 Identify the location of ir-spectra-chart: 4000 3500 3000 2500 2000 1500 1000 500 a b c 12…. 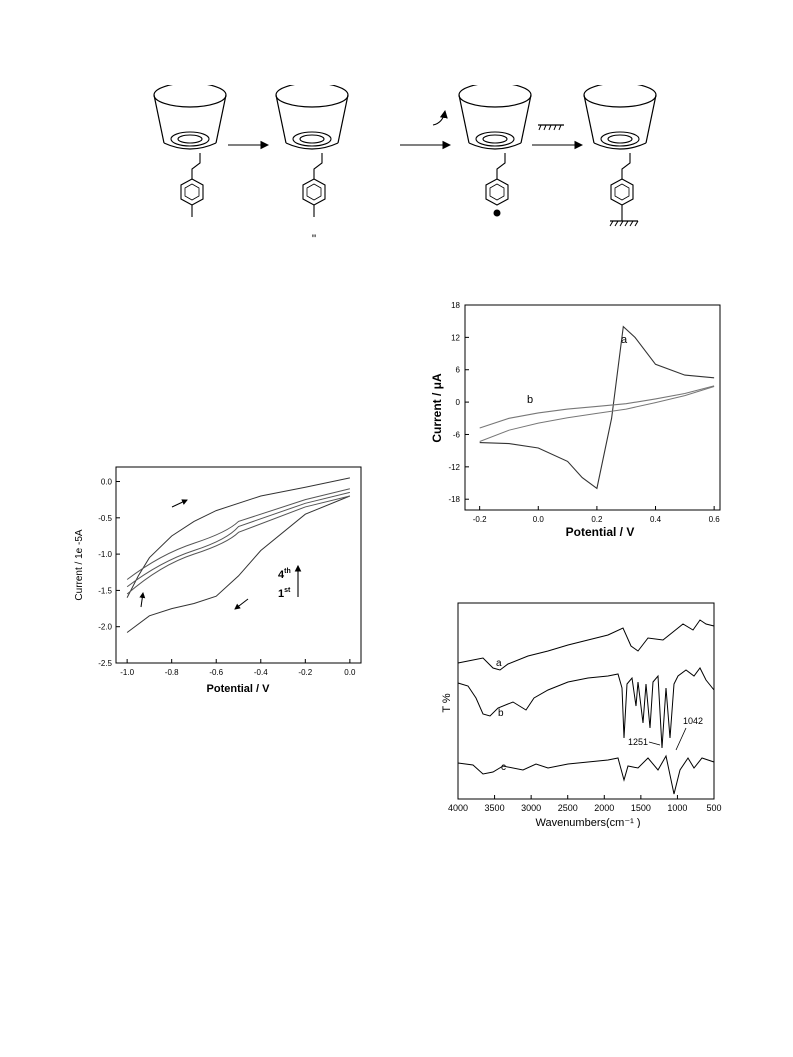
(581, 715).